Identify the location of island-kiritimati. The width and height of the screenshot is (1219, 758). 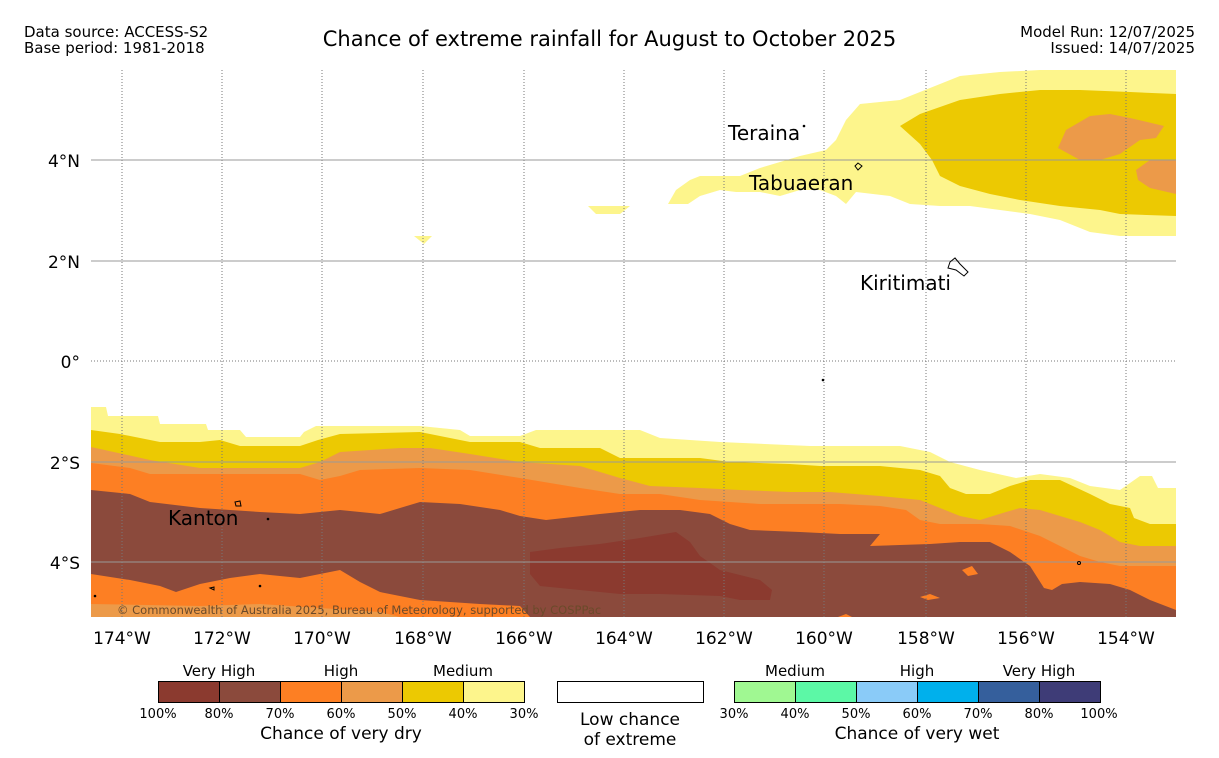
(958, 267).